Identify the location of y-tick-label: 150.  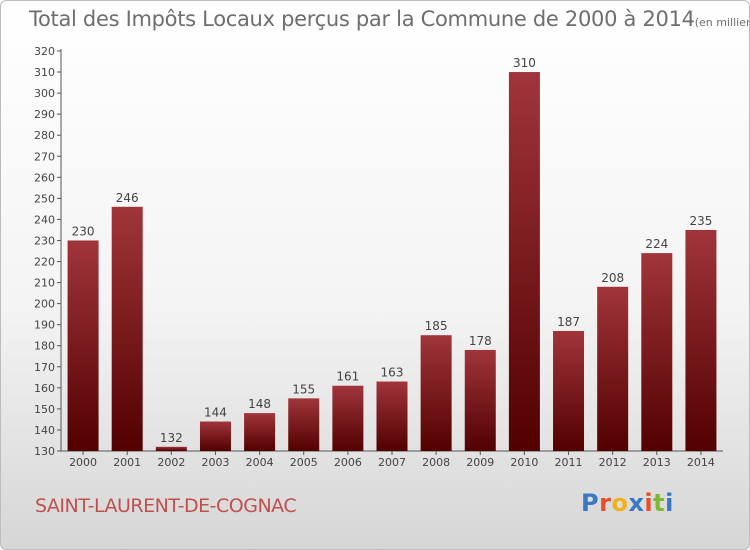
(44, 409).